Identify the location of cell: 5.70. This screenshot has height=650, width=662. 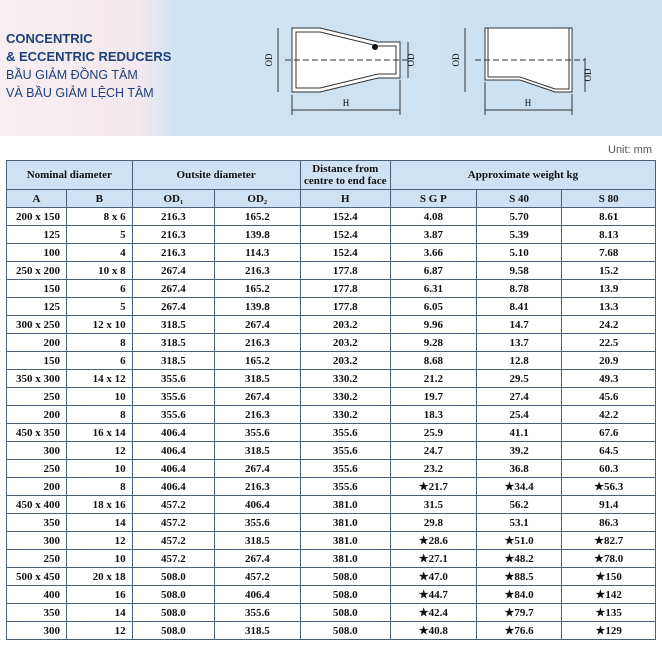
(519, 216).